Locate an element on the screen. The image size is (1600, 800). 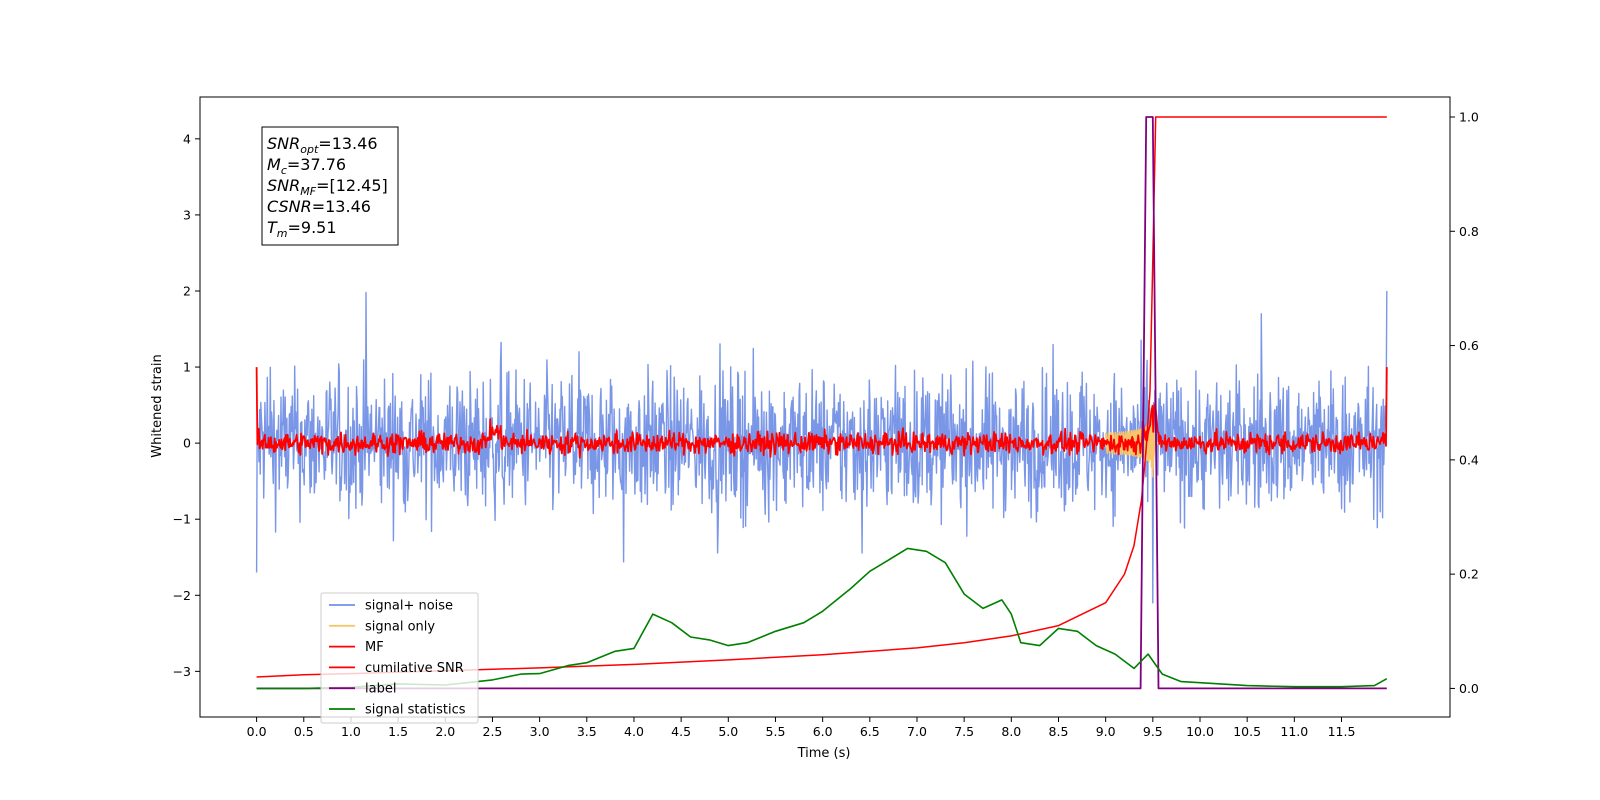
y-axis-right: 0.0 0.2 0.4 0.6 0.8 1.0 is located at coordinates (1464, 403).